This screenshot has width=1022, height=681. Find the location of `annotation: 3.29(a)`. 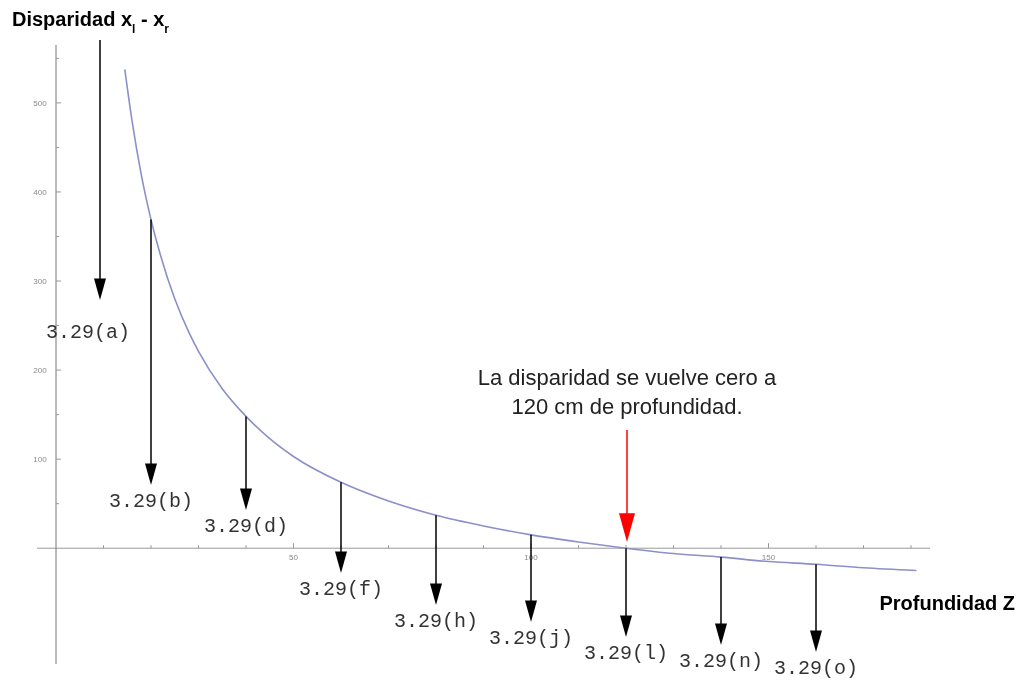

annotation: 3.29(a) is located at coordinates (88, 332).